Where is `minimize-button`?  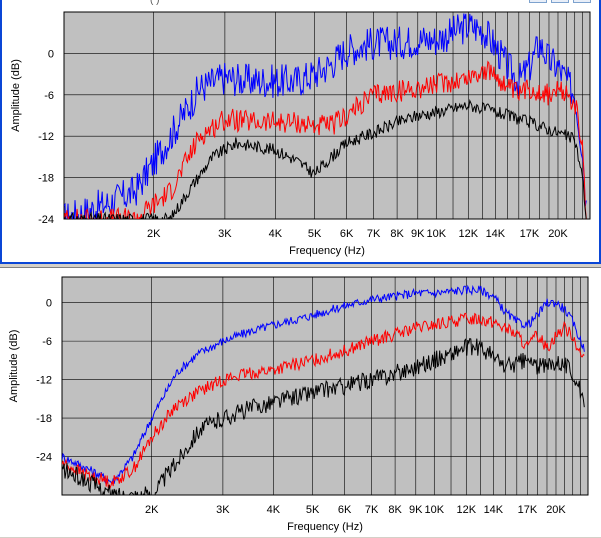
minimize-button is located at coordinates (538, 1).